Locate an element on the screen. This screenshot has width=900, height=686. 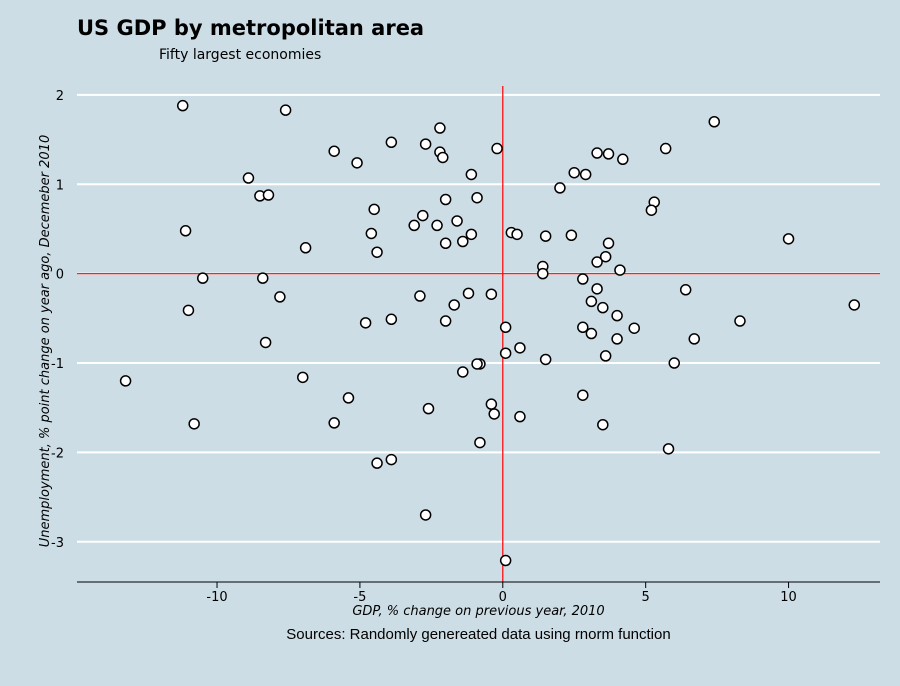
x-axis-label: GDP, % change on previous year, 2010 is located at coordinates (478, 611).